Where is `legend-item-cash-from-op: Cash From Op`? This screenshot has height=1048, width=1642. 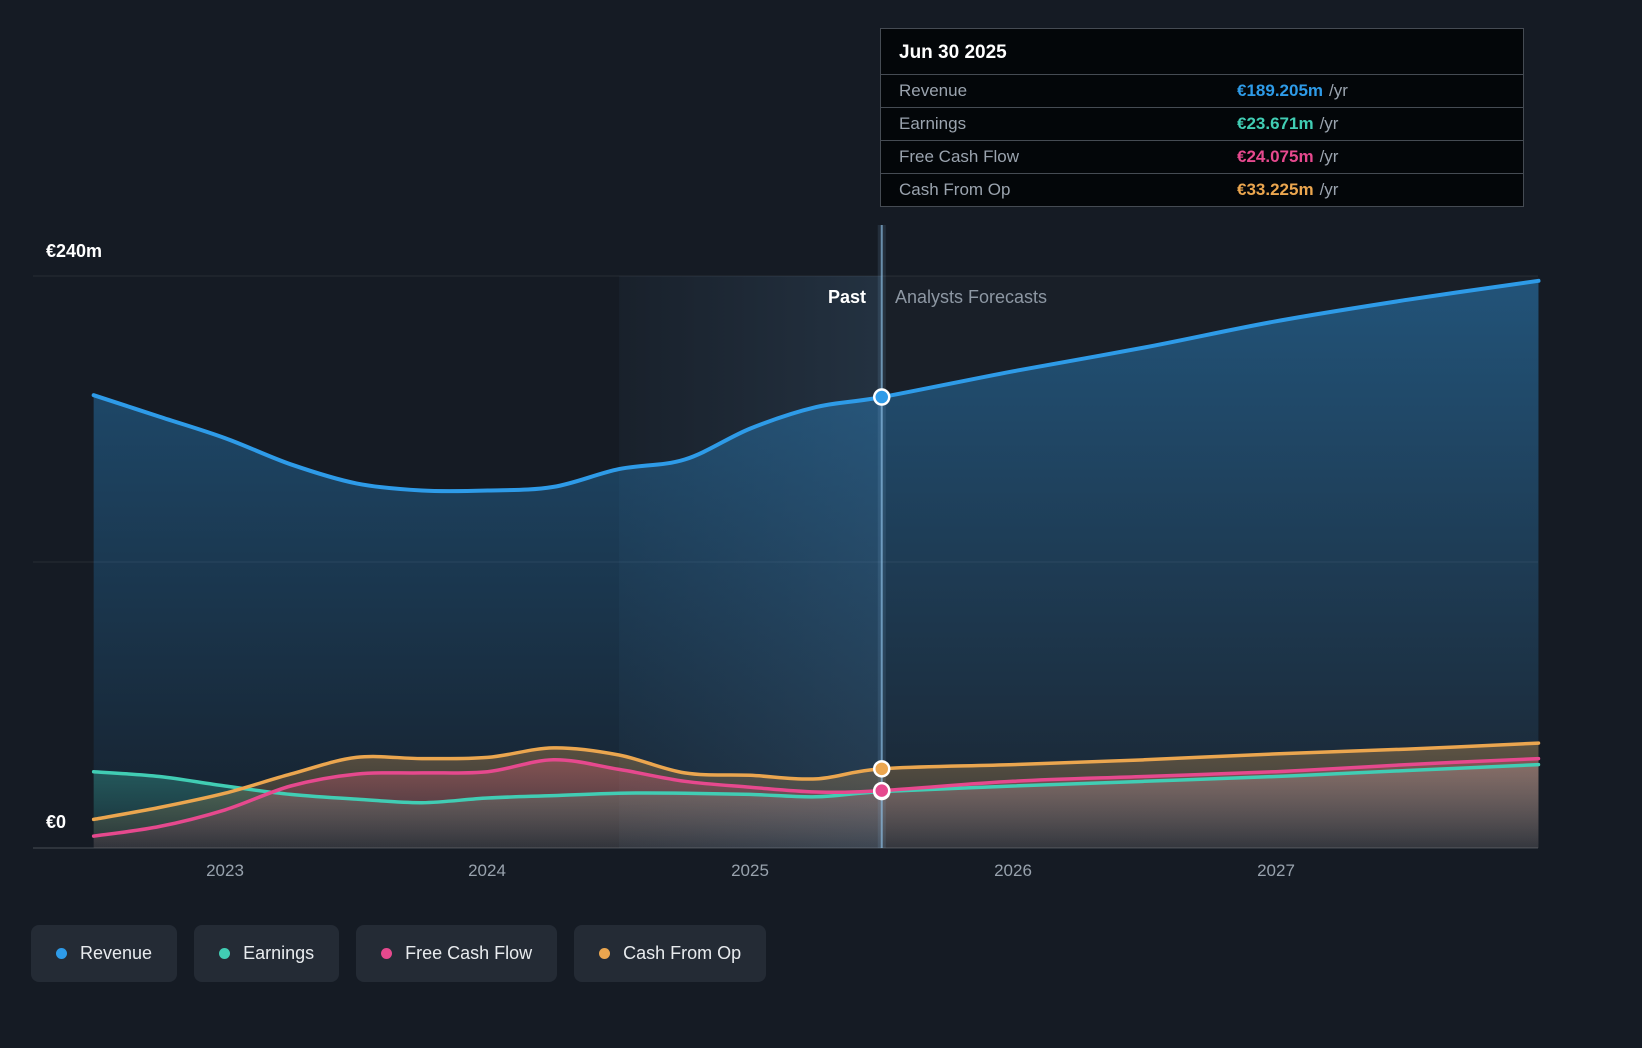 legend-item-cash-from-op: Cash From Op is located at coordinates (670, 953).